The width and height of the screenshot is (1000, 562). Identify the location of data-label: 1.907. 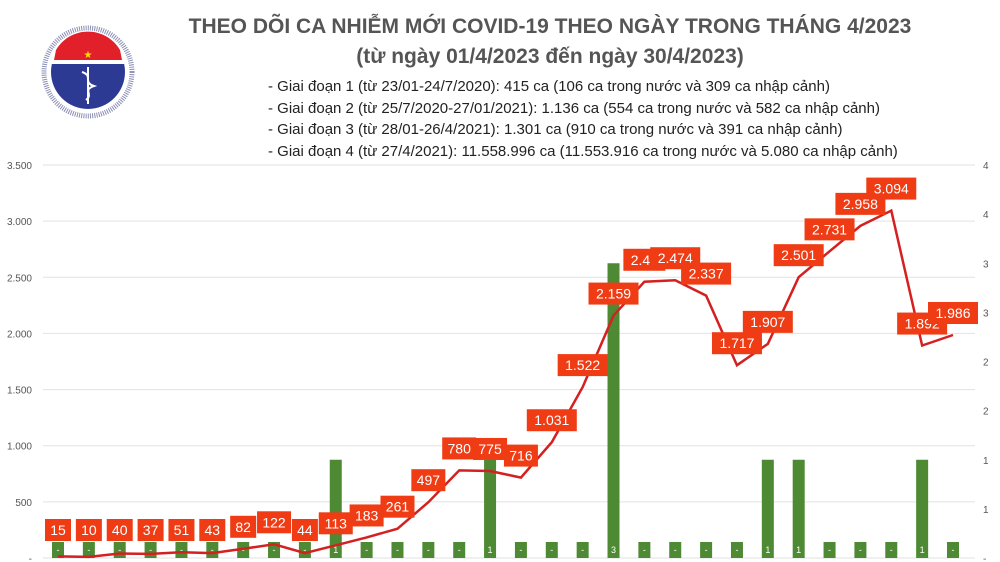
(767, 322).